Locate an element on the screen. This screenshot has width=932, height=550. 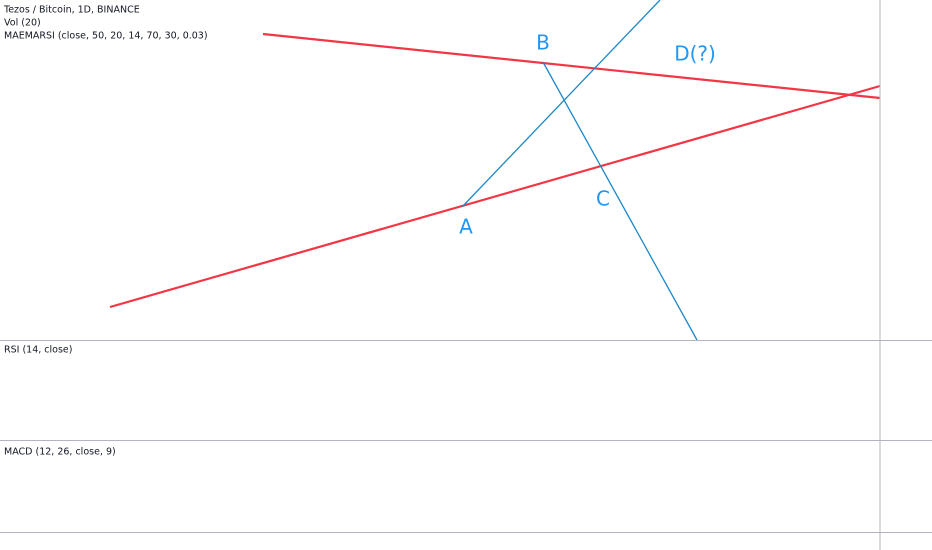
price-axis-bg is located at coordinates (906, 275).